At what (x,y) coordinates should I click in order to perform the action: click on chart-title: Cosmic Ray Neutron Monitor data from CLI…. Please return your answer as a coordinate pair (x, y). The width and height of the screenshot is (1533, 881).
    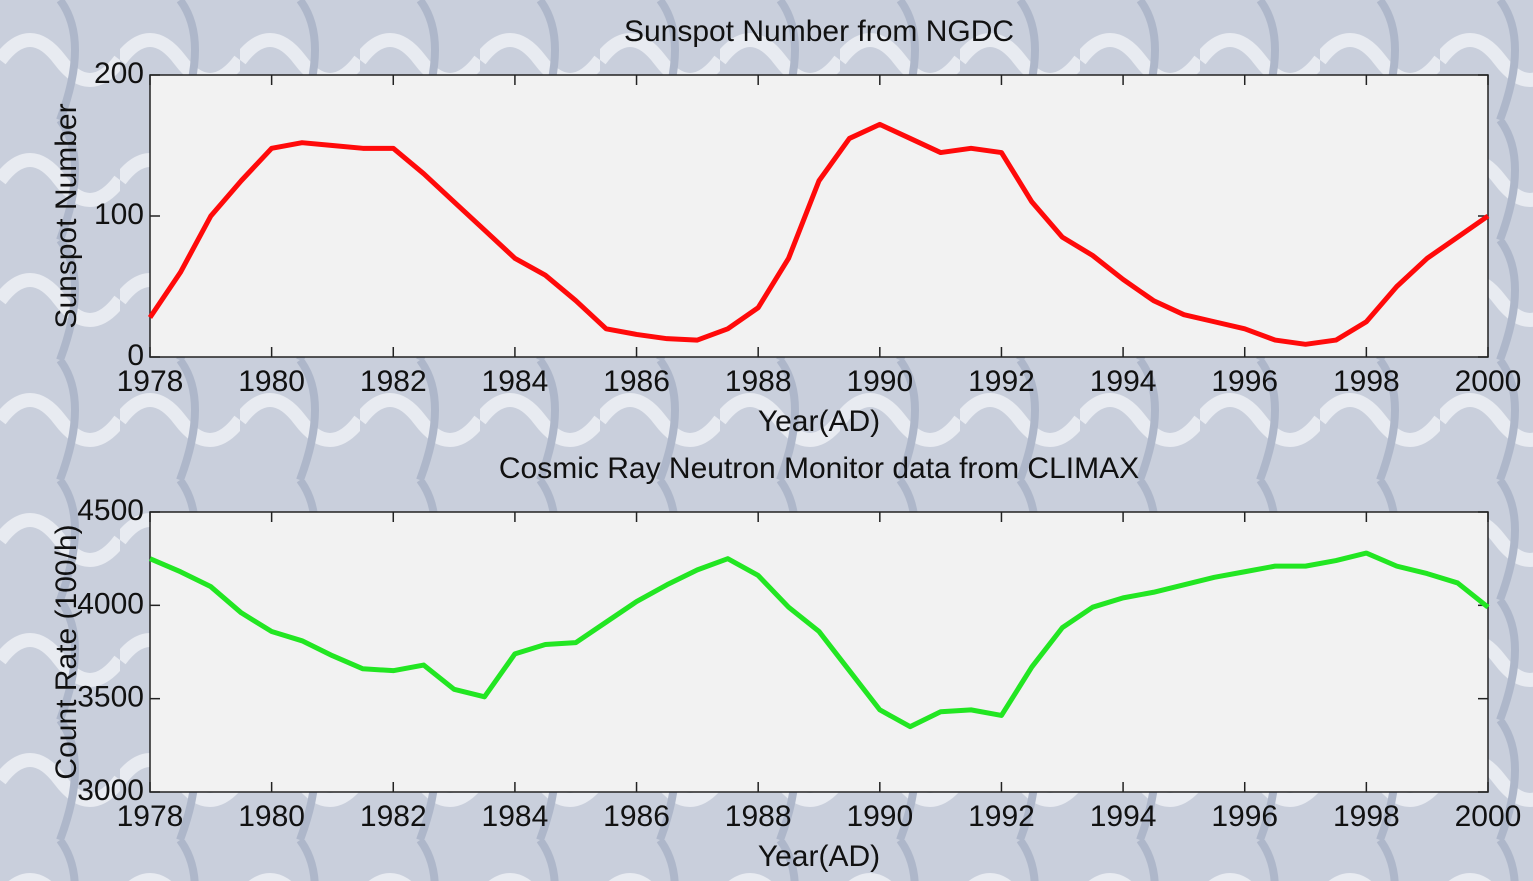
    Looking at the image, I should click on (819, 468).